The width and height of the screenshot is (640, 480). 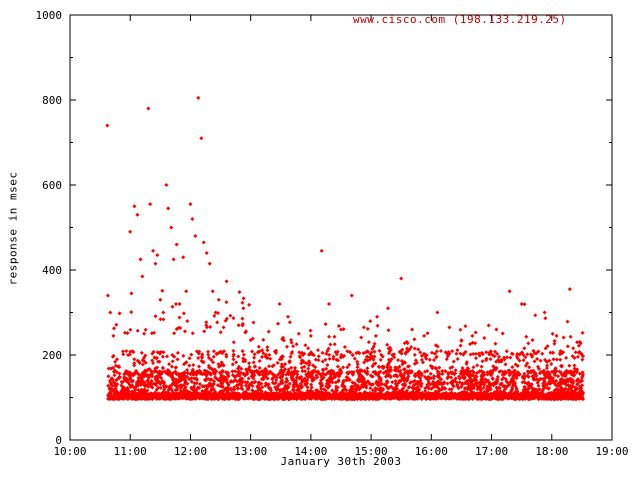 What do you see at coordinates (310, 451) in the screenshot?
I see `svg-text: 14:00` at bounding box center [310, 451].